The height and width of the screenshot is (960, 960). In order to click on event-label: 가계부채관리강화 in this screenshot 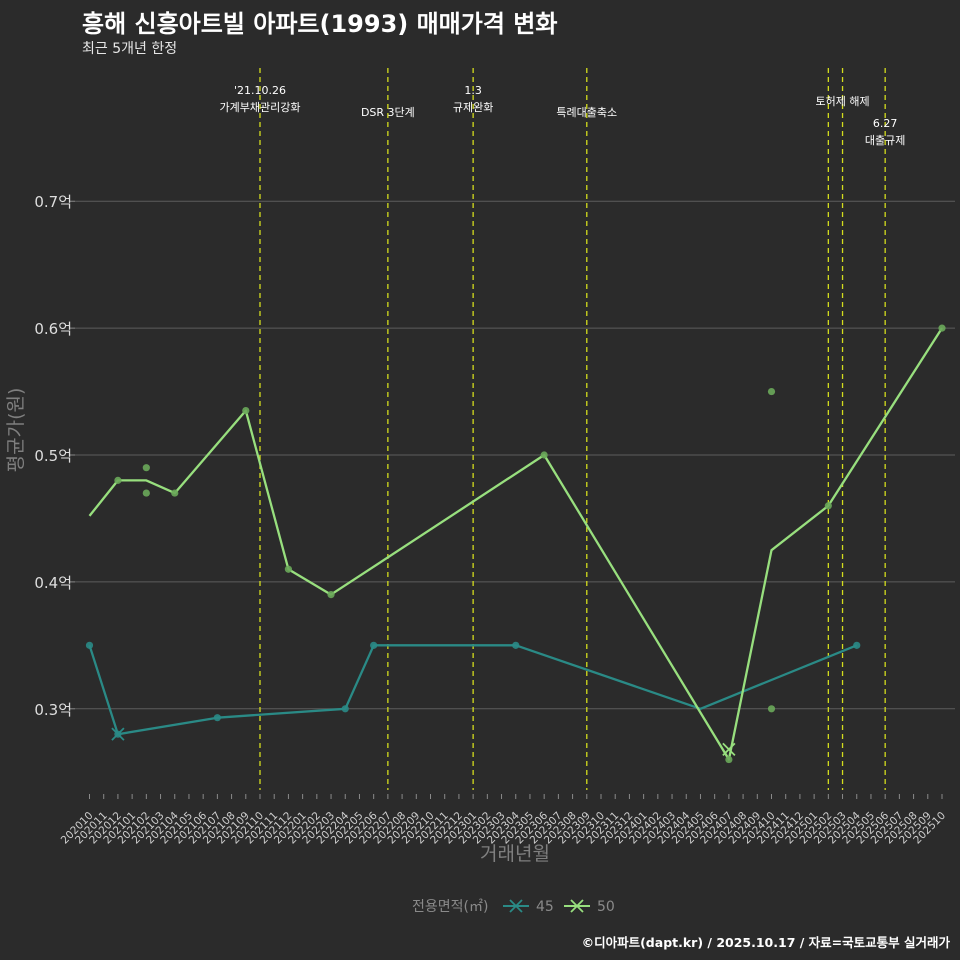, I will do `click(260, 107)`.